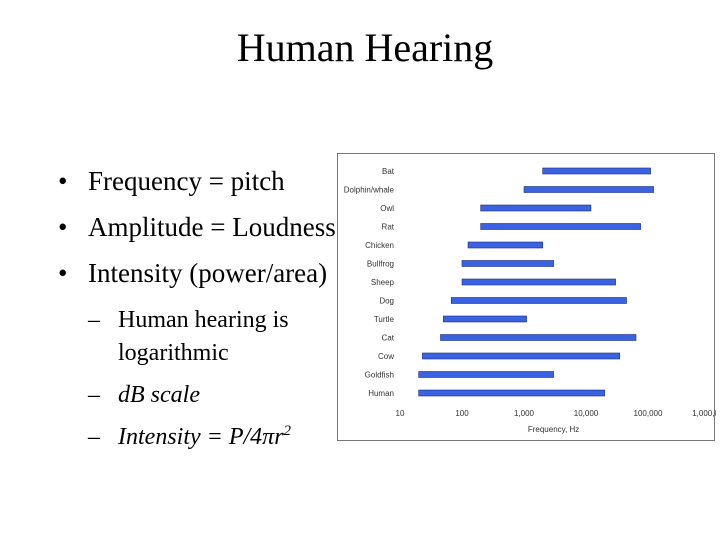 The height and width of the screenshot is (540, 720). I want to click on category-label: Human, so click(381, 393).